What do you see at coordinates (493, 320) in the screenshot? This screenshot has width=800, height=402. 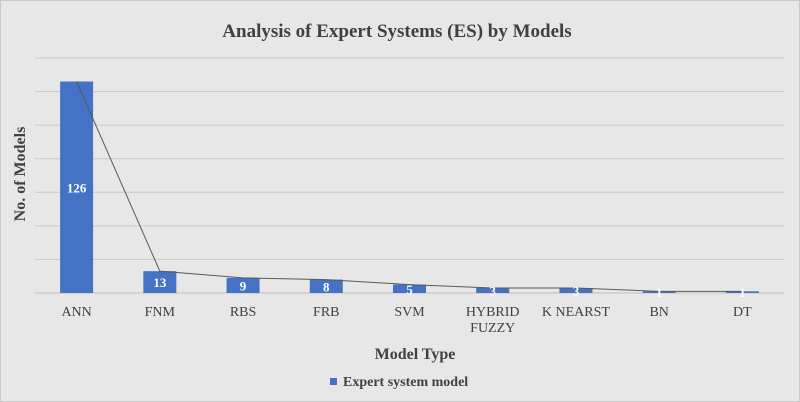 I see `x-tick-label: HYBRID FUZZY` at bounding box center [493, 320].